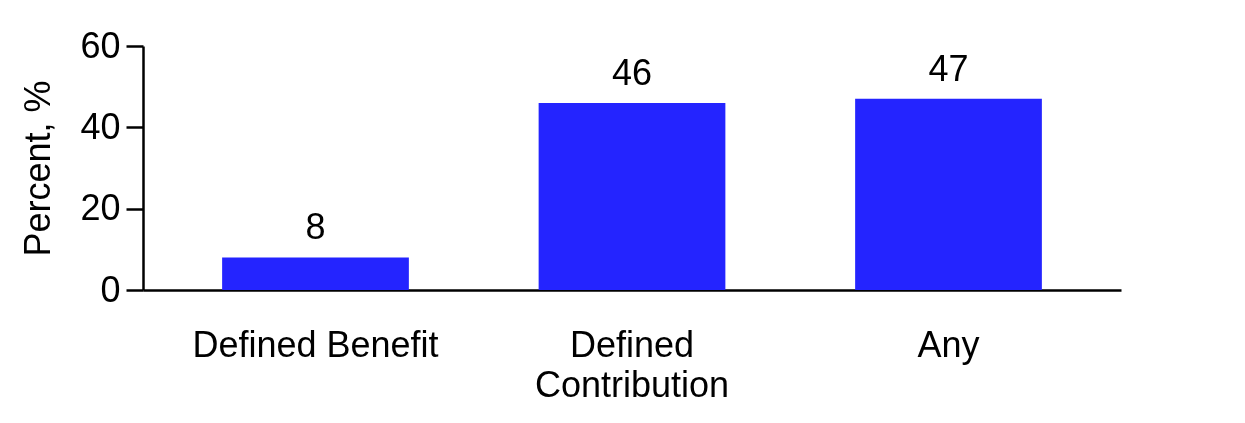 This screenshot has height=423, width=1245. Describe the element at coordinates (632, 364) in the screenshot. I see `x-tick-label: Defined Contribution` at that location.